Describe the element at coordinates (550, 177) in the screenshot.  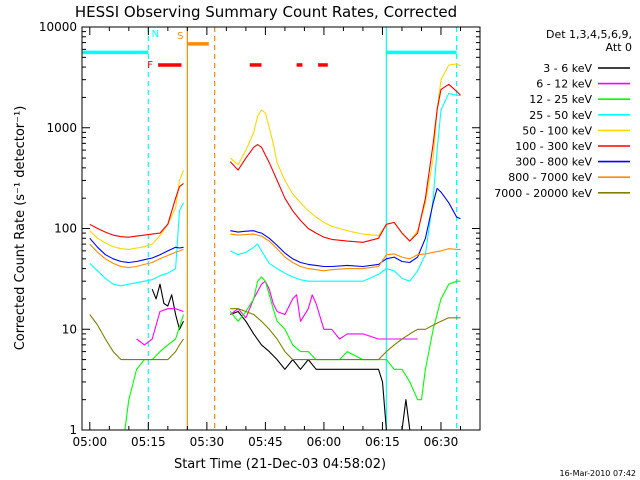
I see `legend-entry-label: 800 - 7000 keV` at that location.